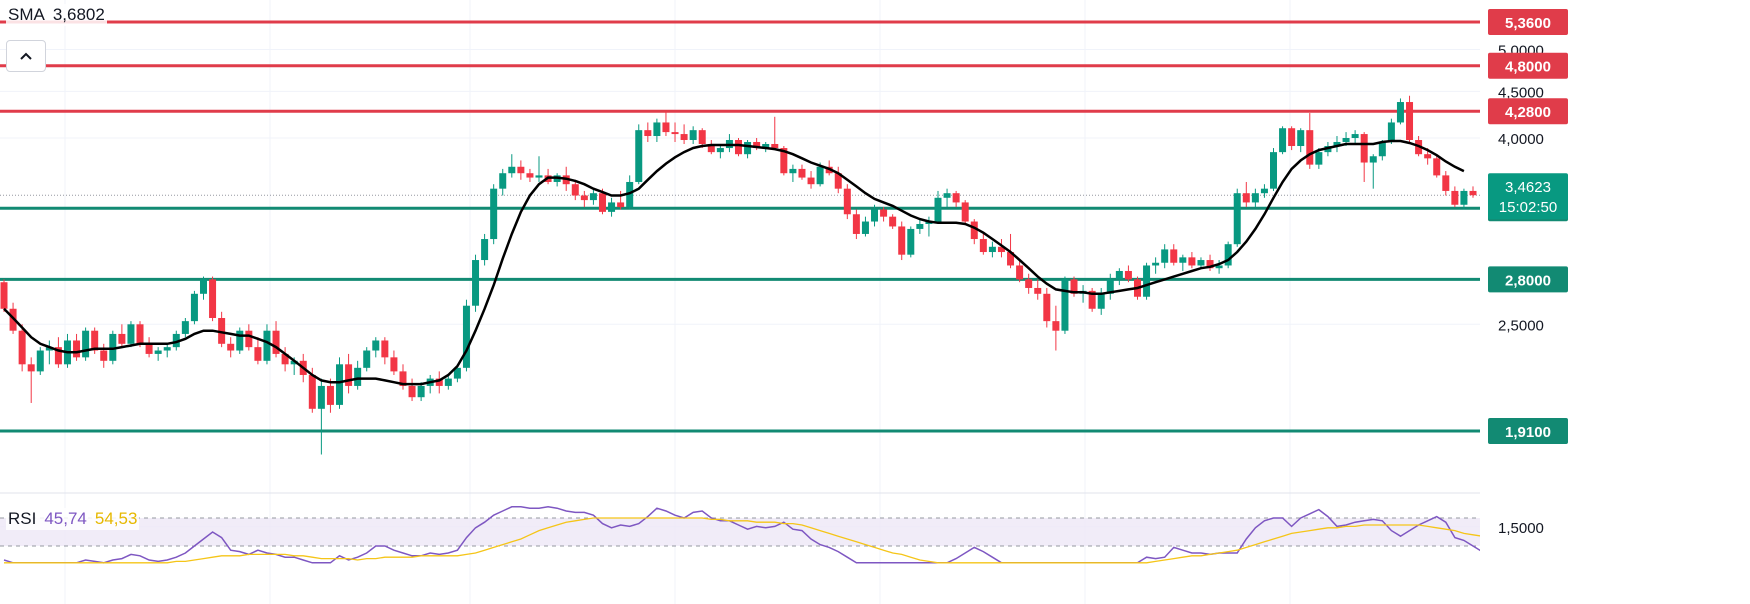 The height and width of the screenshot is (604, 1750). What do you see at coordinates (1528, 280) in the screenshot?
I see `level-label: 2,8000` at bounding box center [1528, 280].